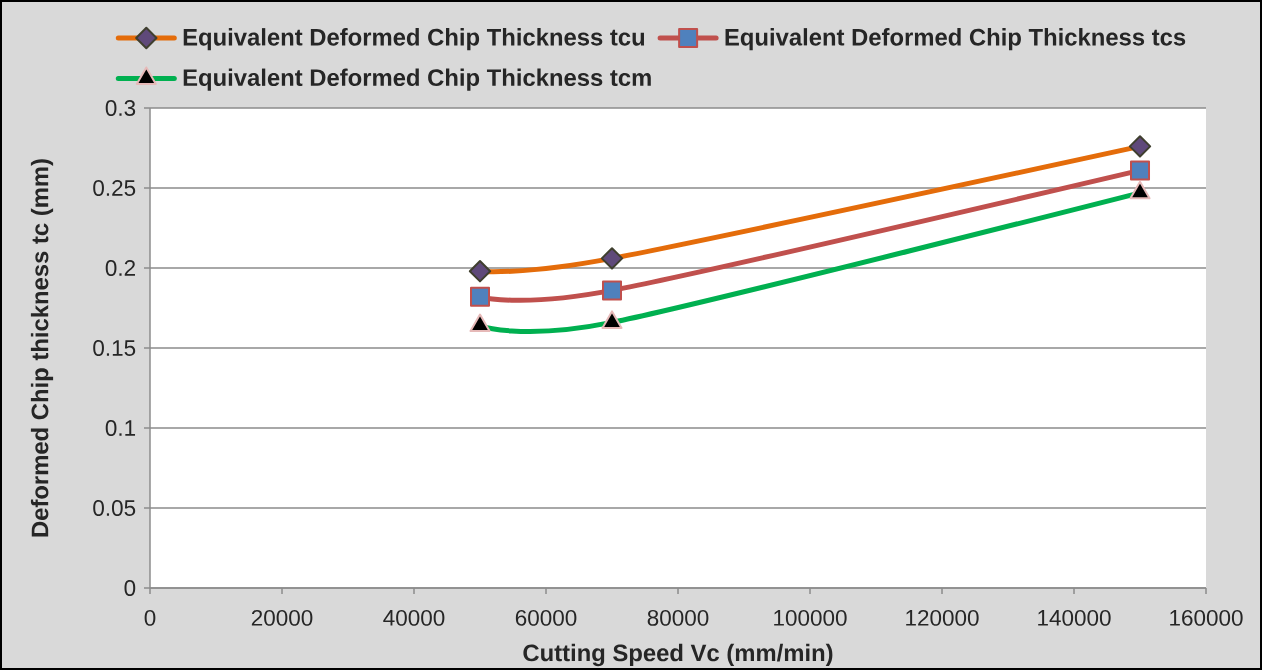 The image size is (1262, 670). Describe the element at coordinates (678, 617) in the screenshot. I see `x-tick-label: 80000` at that location.